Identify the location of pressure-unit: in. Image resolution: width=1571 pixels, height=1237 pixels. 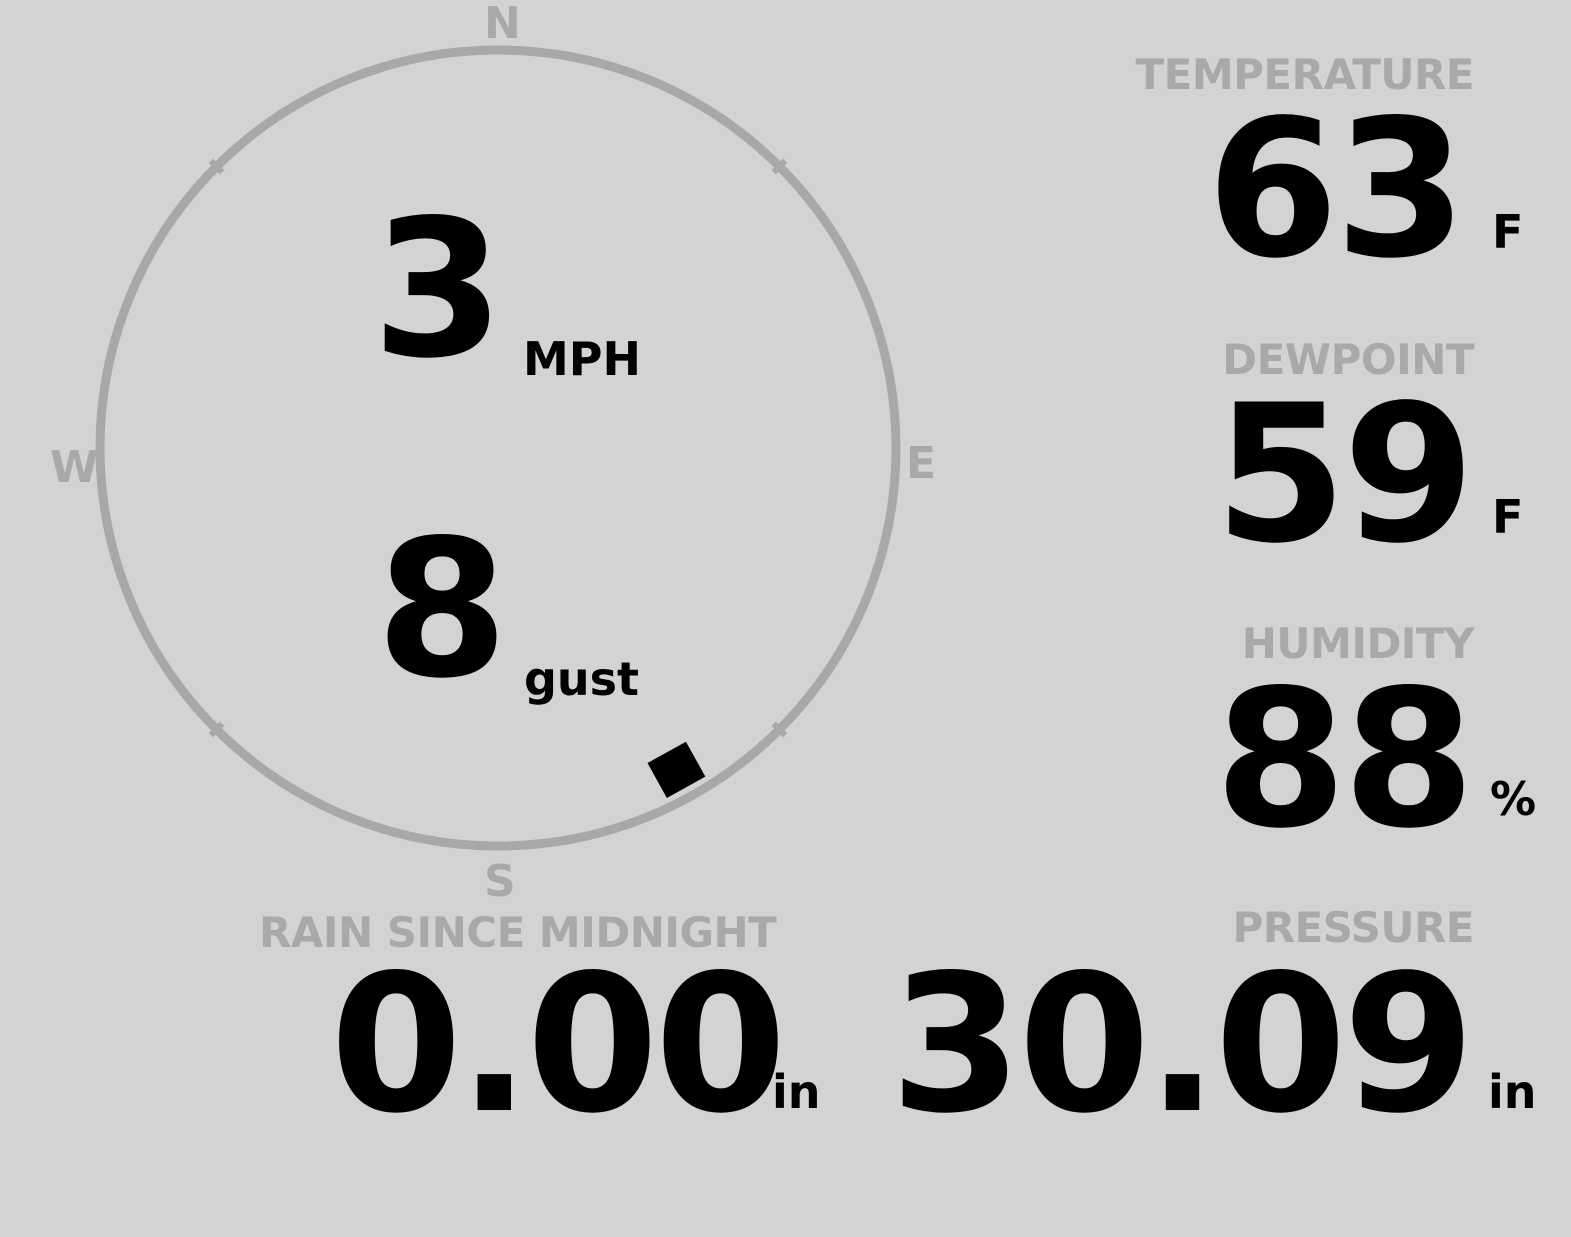
(1512, 1092).